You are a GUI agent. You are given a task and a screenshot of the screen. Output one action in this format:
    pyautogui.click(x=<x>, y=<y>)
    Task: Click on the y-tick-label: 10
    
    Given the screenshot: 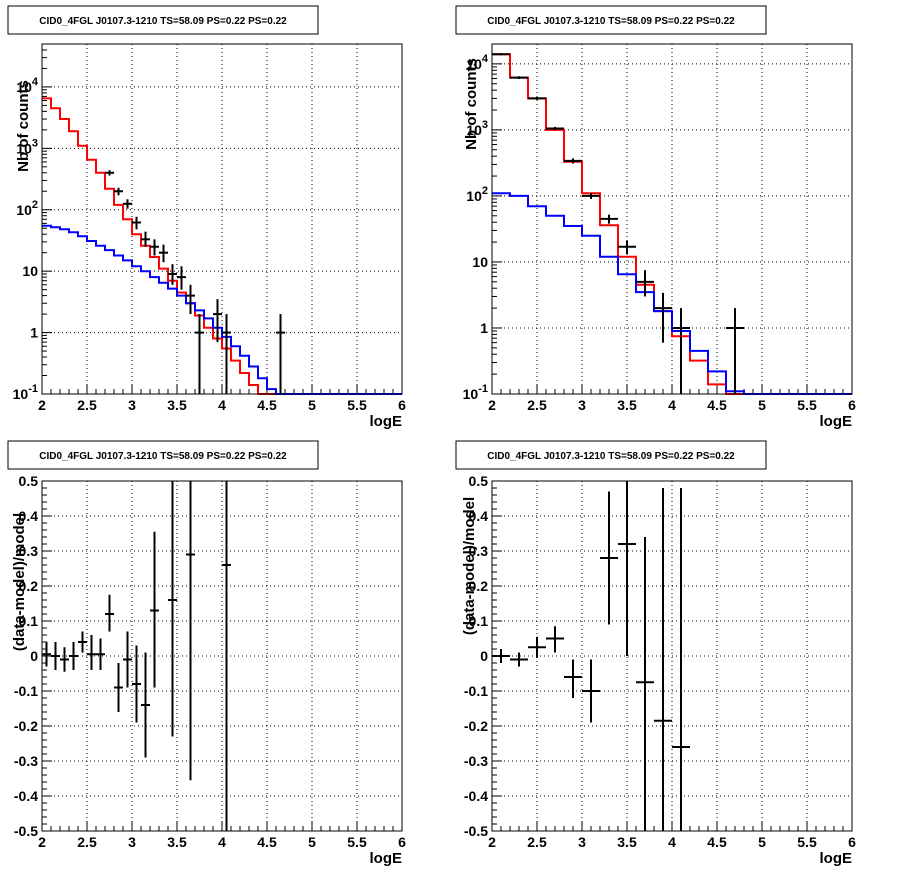 What is the action you would take?
    pyautogui.click(x=480, y=262)
    